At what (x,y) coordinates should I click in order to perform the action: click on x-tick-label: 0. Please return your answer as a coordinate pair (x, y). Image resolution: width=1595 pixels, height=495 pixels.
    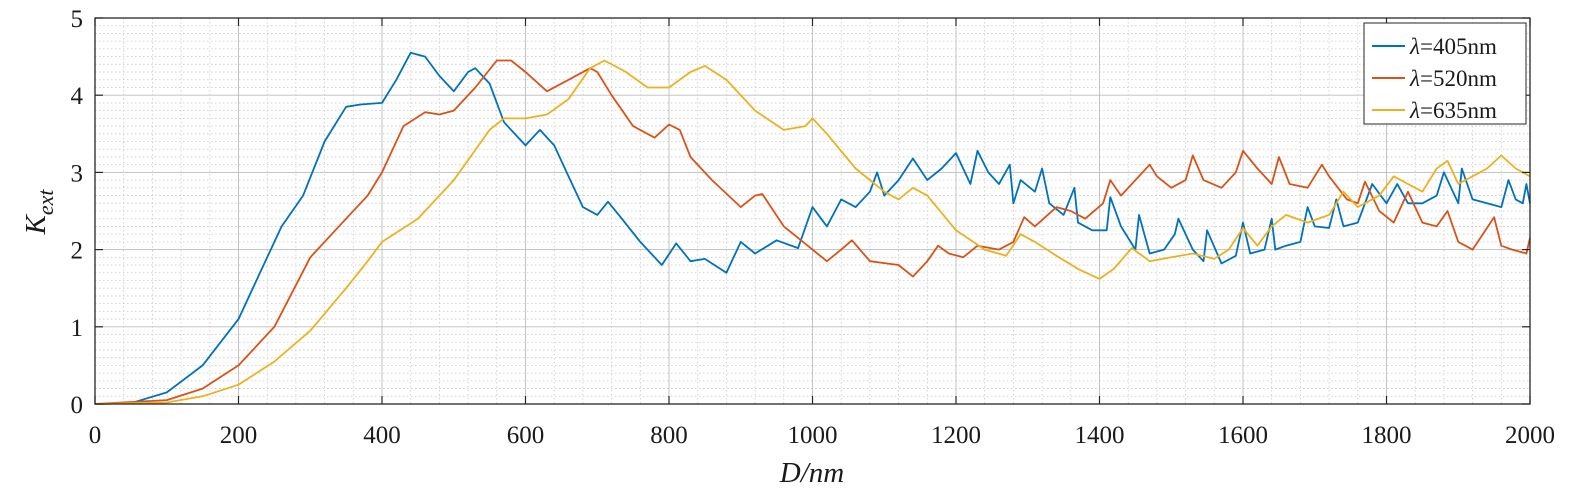
    Looking at the image, I should click on (95, 435).